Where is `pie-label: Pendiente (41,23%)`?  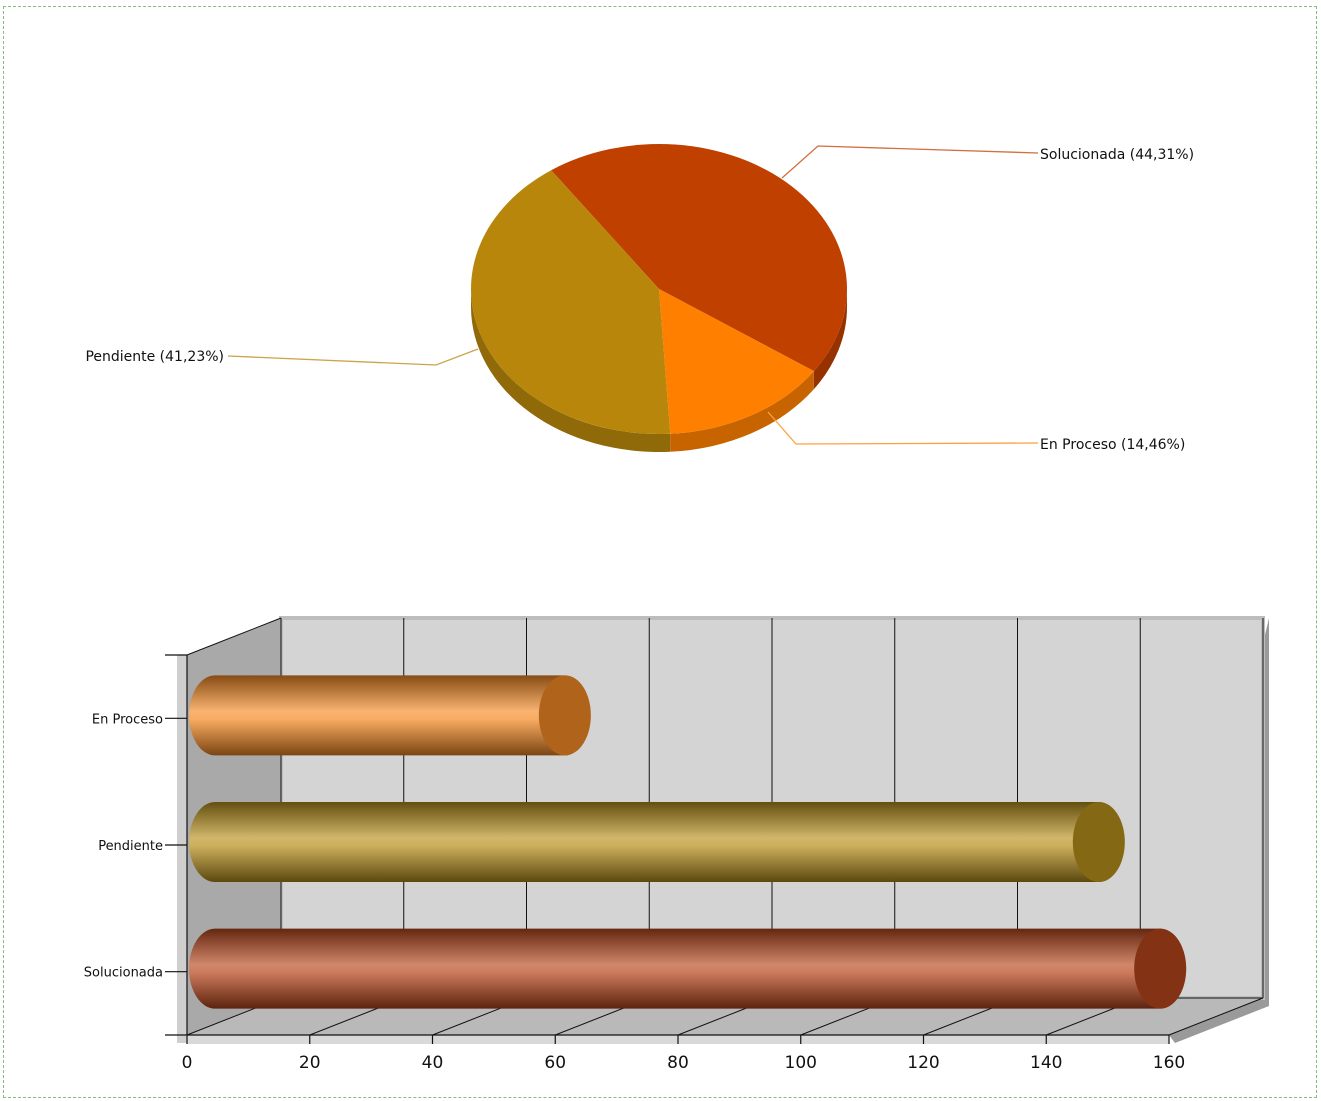
pie-label: Pendiente (41,23%) is located at coordinates (154, 357).